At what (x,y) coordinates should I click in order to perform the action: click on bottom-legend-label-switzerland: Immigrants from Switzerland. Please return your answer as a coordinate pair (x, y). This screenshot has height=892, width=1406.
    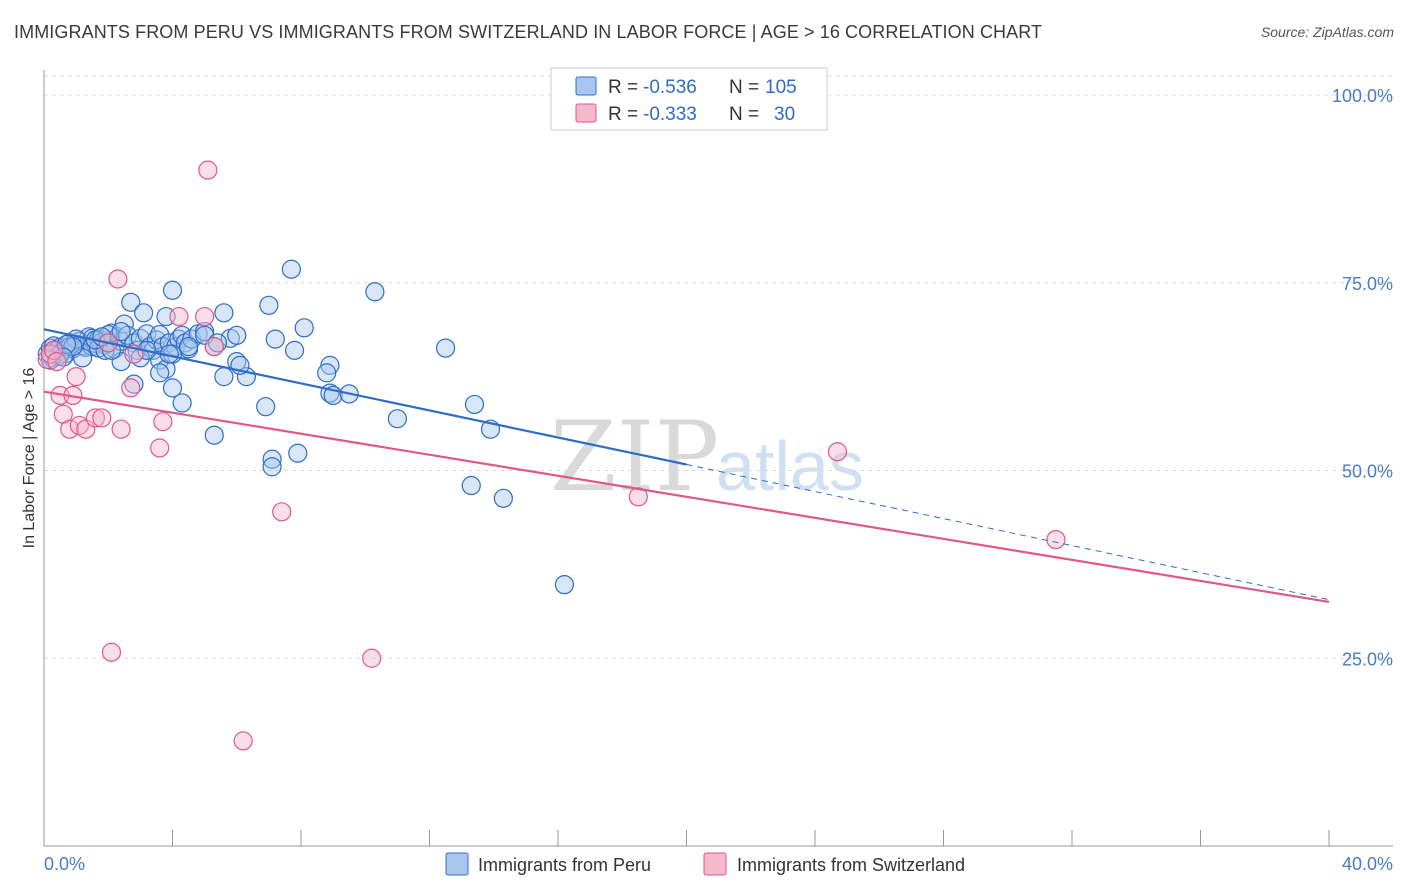
    Looking at the image, I should click on (851, 865).